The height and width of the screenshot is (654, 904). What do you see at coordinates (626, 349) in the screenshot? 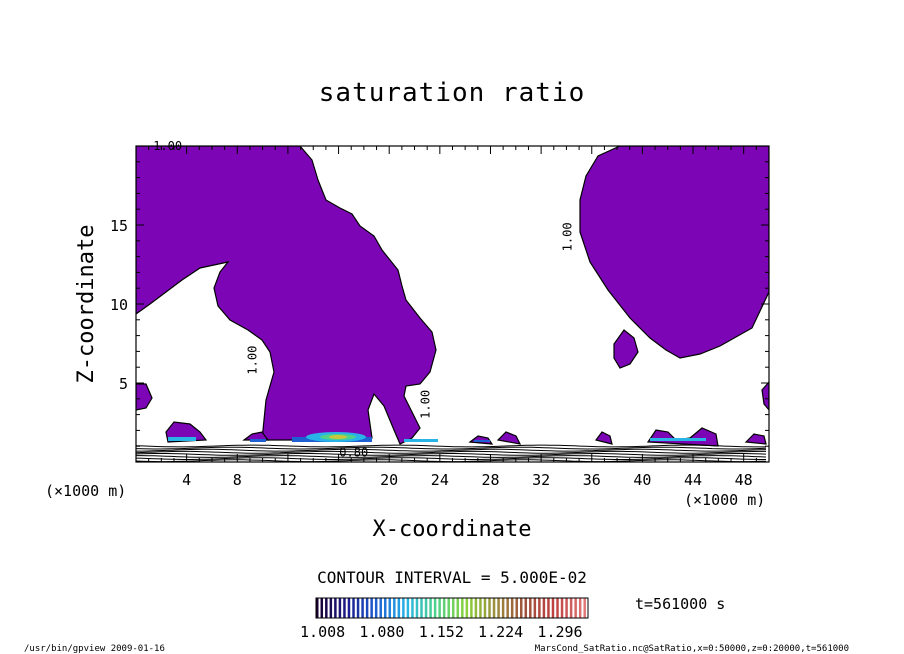
I see `saturated-blob-a` at bounding box center [626, 349].